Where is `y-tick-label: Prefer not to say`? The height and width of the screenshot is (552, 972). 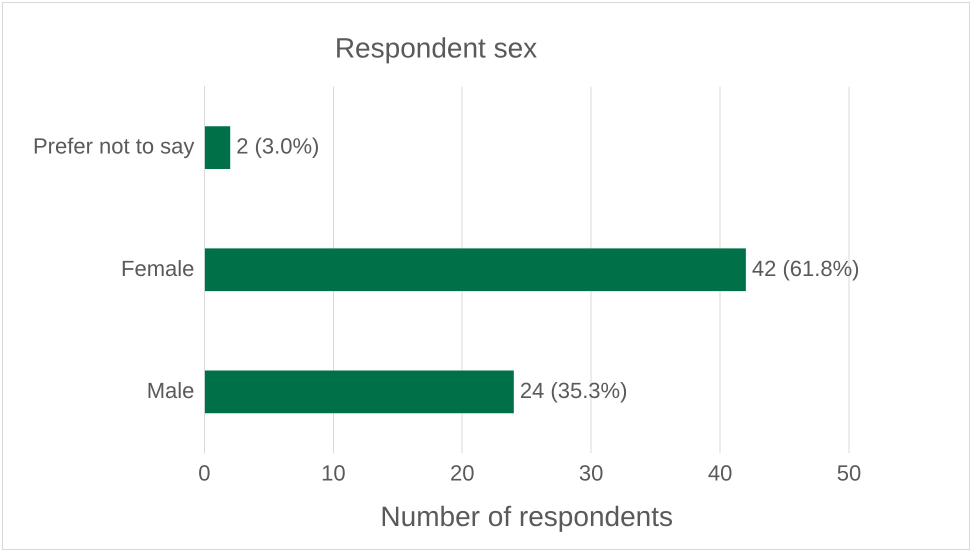
y-tick-label: Prefer not to say is located at coordinates (113, 146).